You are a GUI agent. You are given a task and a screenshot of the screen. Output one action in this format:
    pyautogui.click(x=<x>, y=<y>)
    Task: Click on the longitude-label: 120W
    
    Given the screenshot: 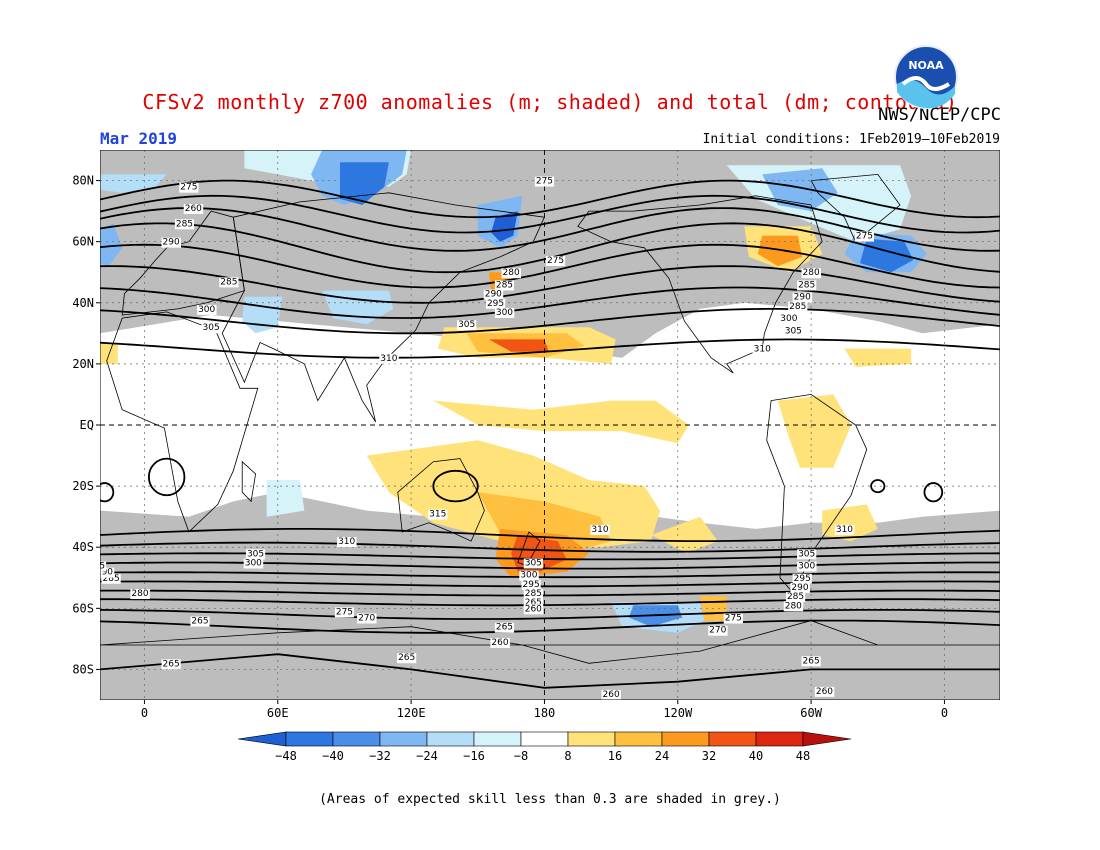 What is the action you would take?
    pyautogui.click(x=678, y=713)
    